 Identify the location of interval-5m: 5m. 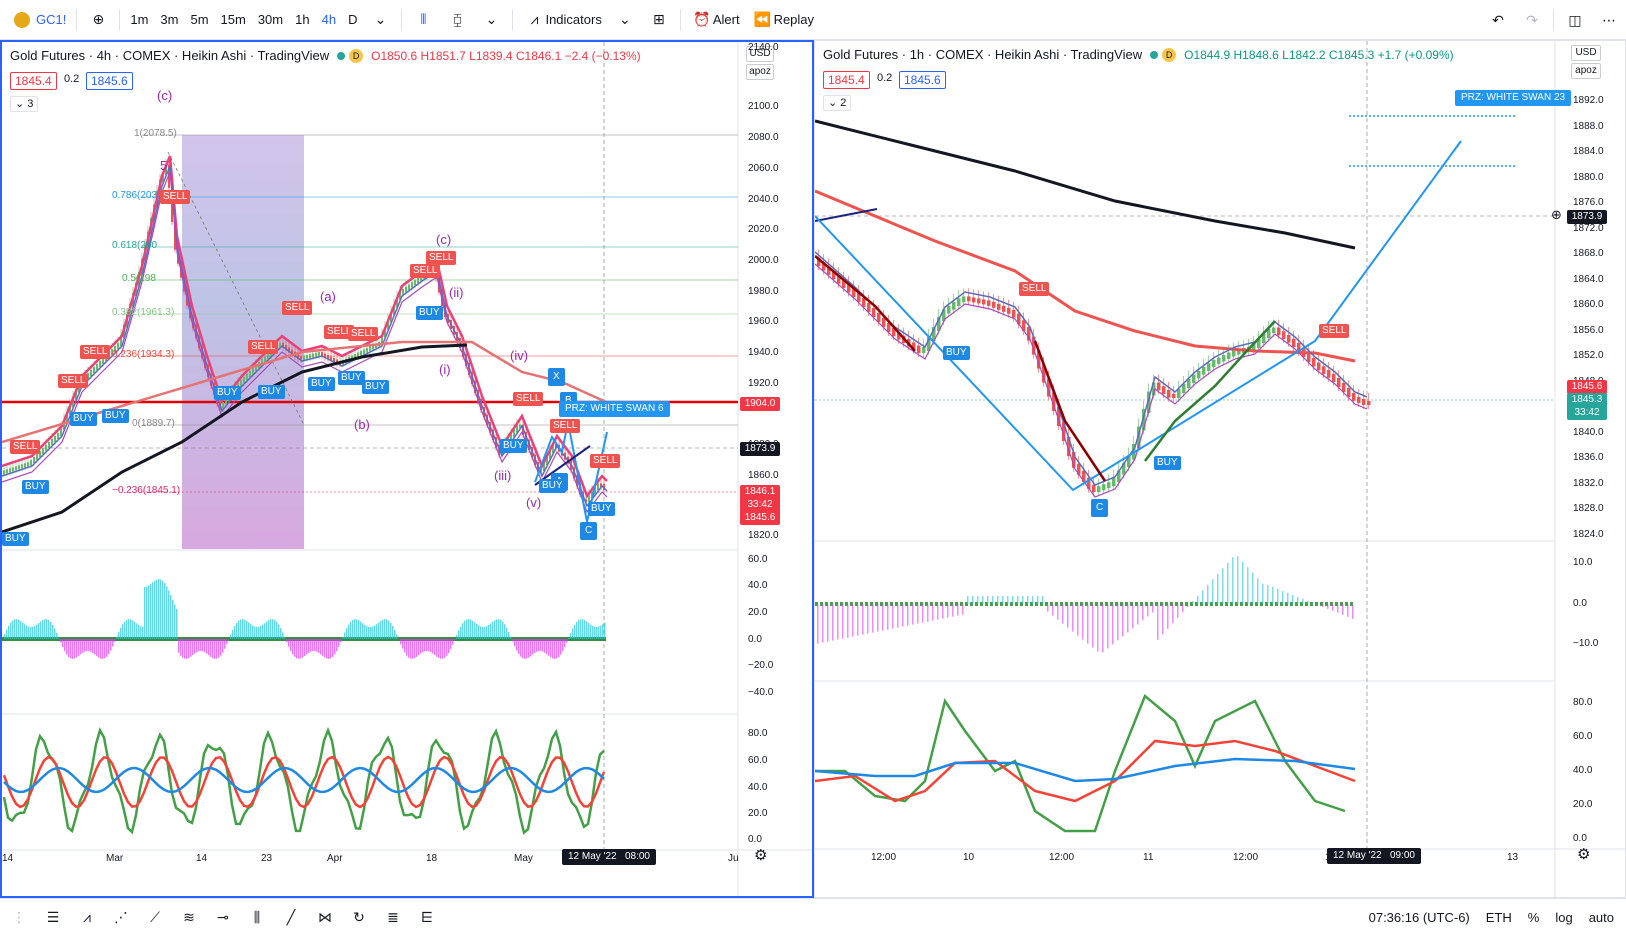
(199, 19).